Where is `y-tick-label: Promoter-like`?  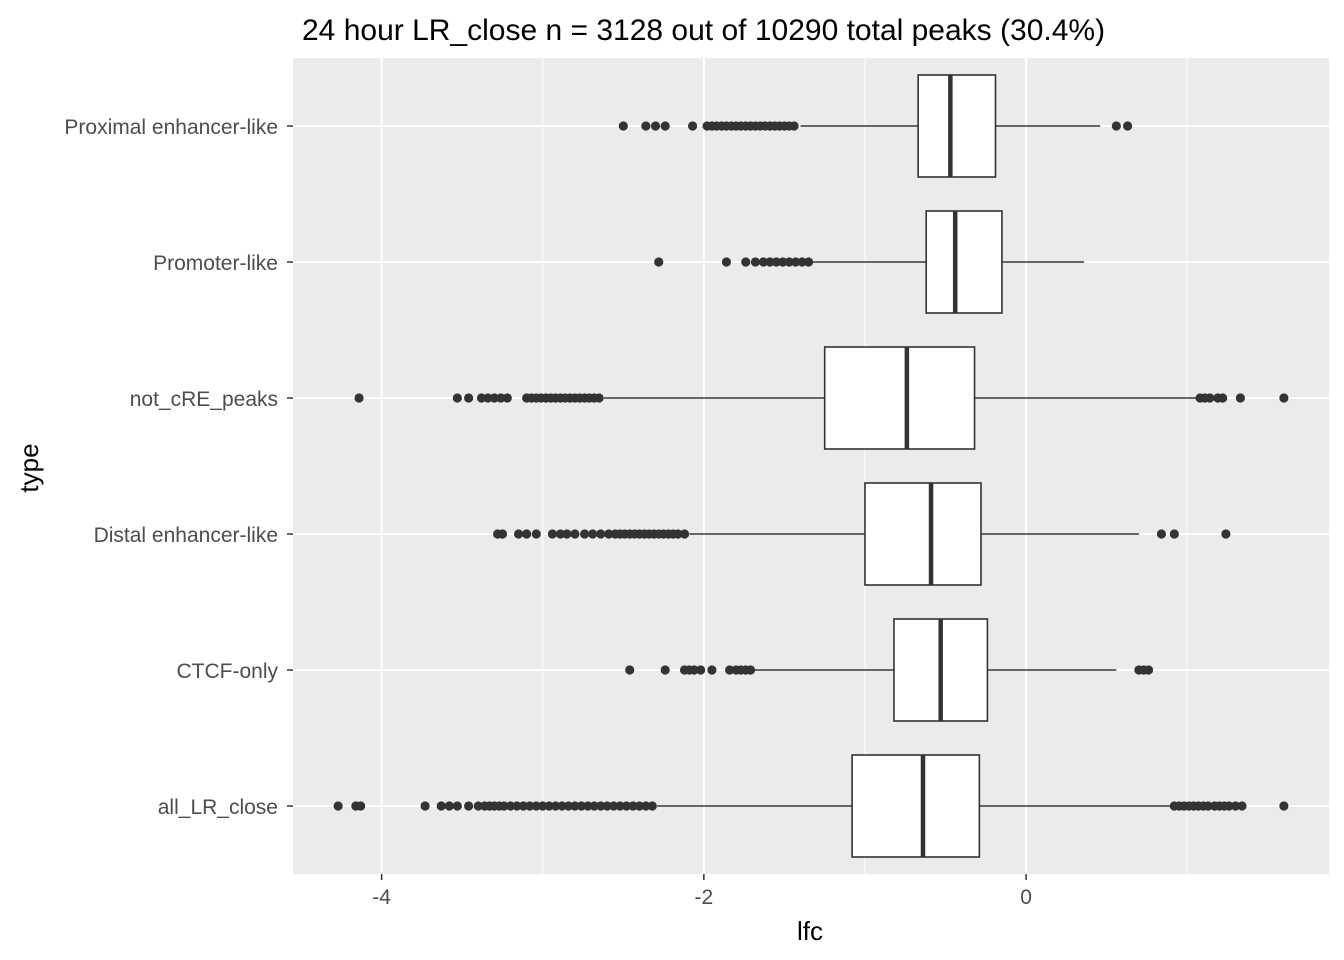
y-tick-label: Promoter-like is located at coordinates (215, 263).